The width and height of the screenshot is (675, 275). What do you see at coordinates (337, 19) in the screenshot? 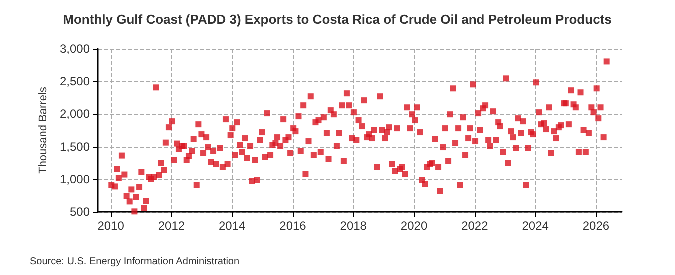
I see `chart-title: Monthly Gulf Coast (PADD 3) Exports to Costa Rica of Crude Oil and Petroleum Products` at bounding box center [337, 19].